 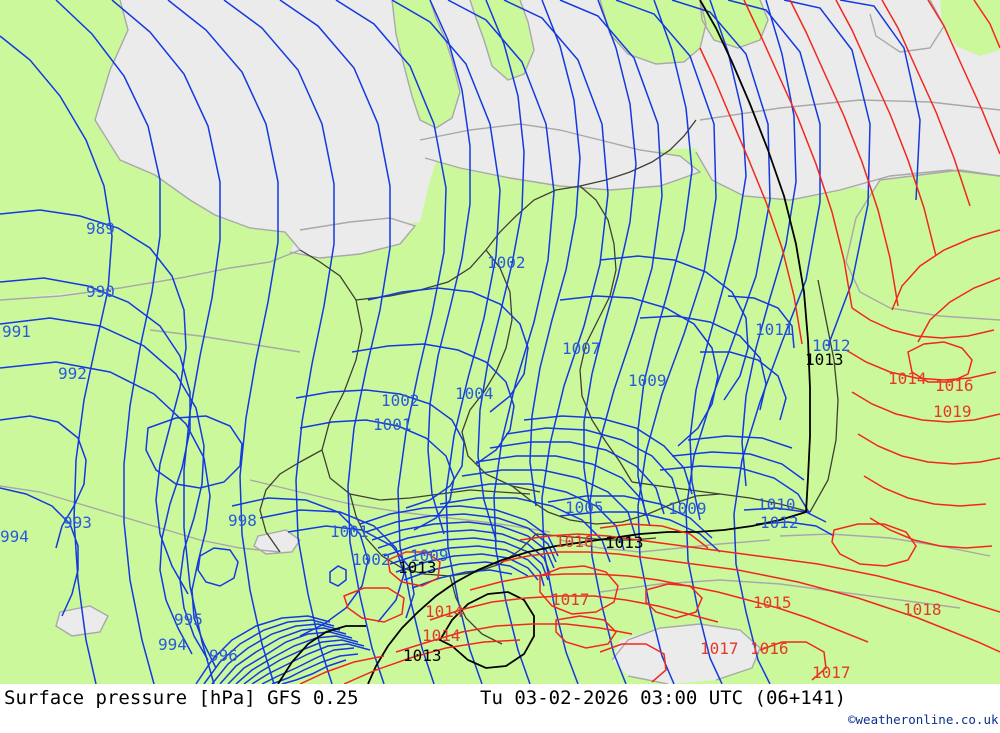 I want to click on isobar-label: 1004, so click(x=474, y=393).